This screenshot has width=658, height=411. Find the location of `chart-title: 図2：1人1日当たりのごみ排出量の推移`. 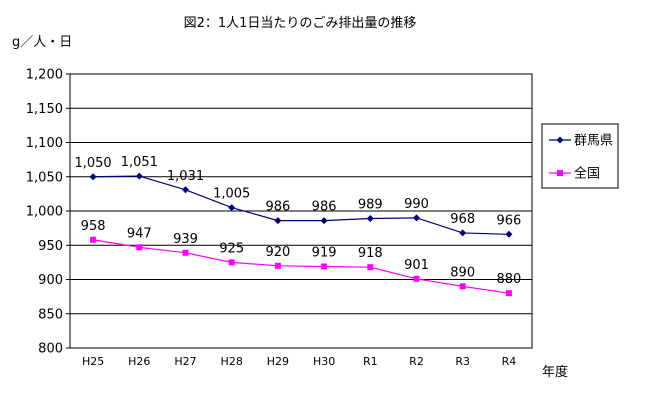

chart-title: 図2：1人1日当たりのごみ排出量の推移 is located at coordinates (300, 23).